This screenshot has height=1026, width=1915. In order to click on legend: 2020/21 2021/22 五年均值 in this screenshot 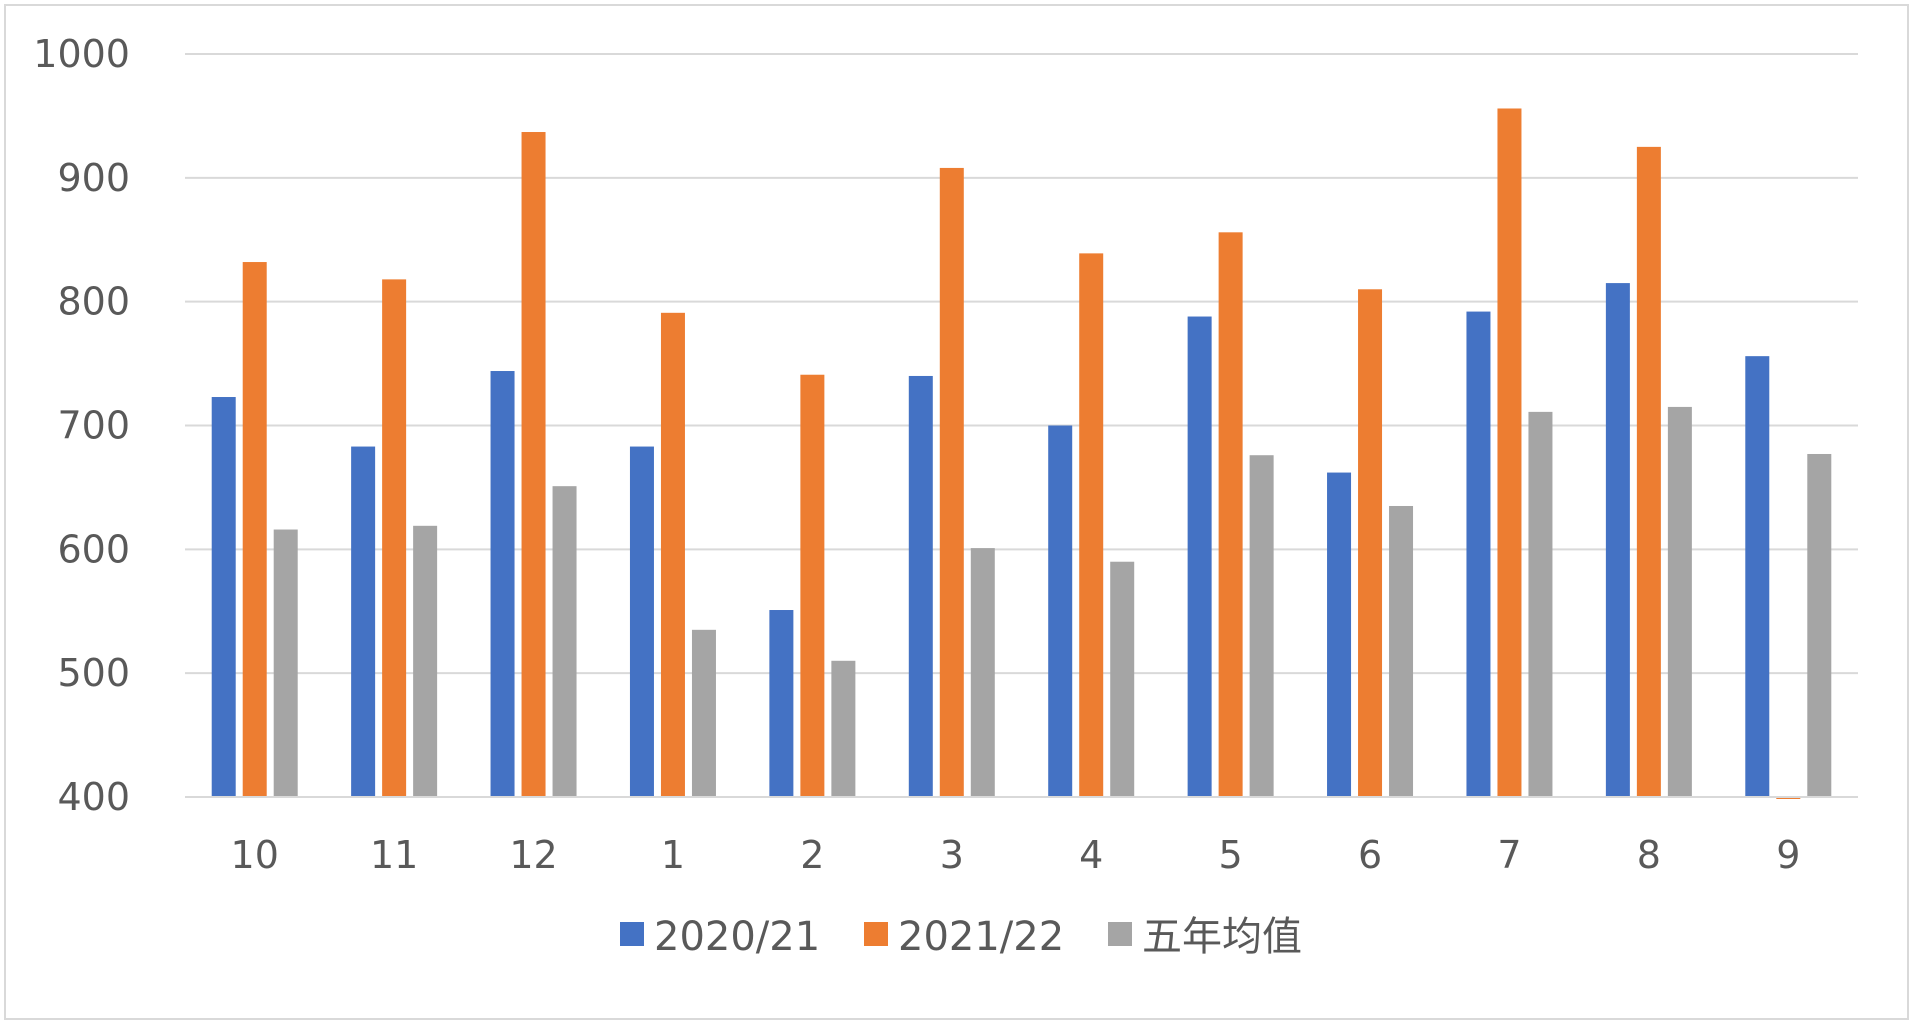, I will do `click(961, 937)`.